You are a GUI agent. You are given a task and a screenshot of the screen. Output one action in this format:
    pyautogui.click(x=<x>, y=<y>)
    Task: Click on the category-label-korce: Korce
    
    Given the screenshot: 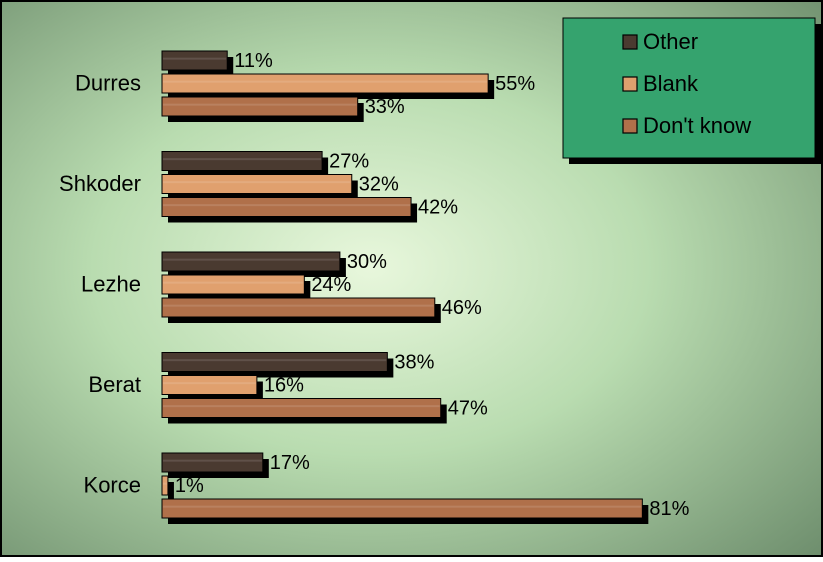 What is the action you would take?
    pyautogui.click(x=112, y=484)
    